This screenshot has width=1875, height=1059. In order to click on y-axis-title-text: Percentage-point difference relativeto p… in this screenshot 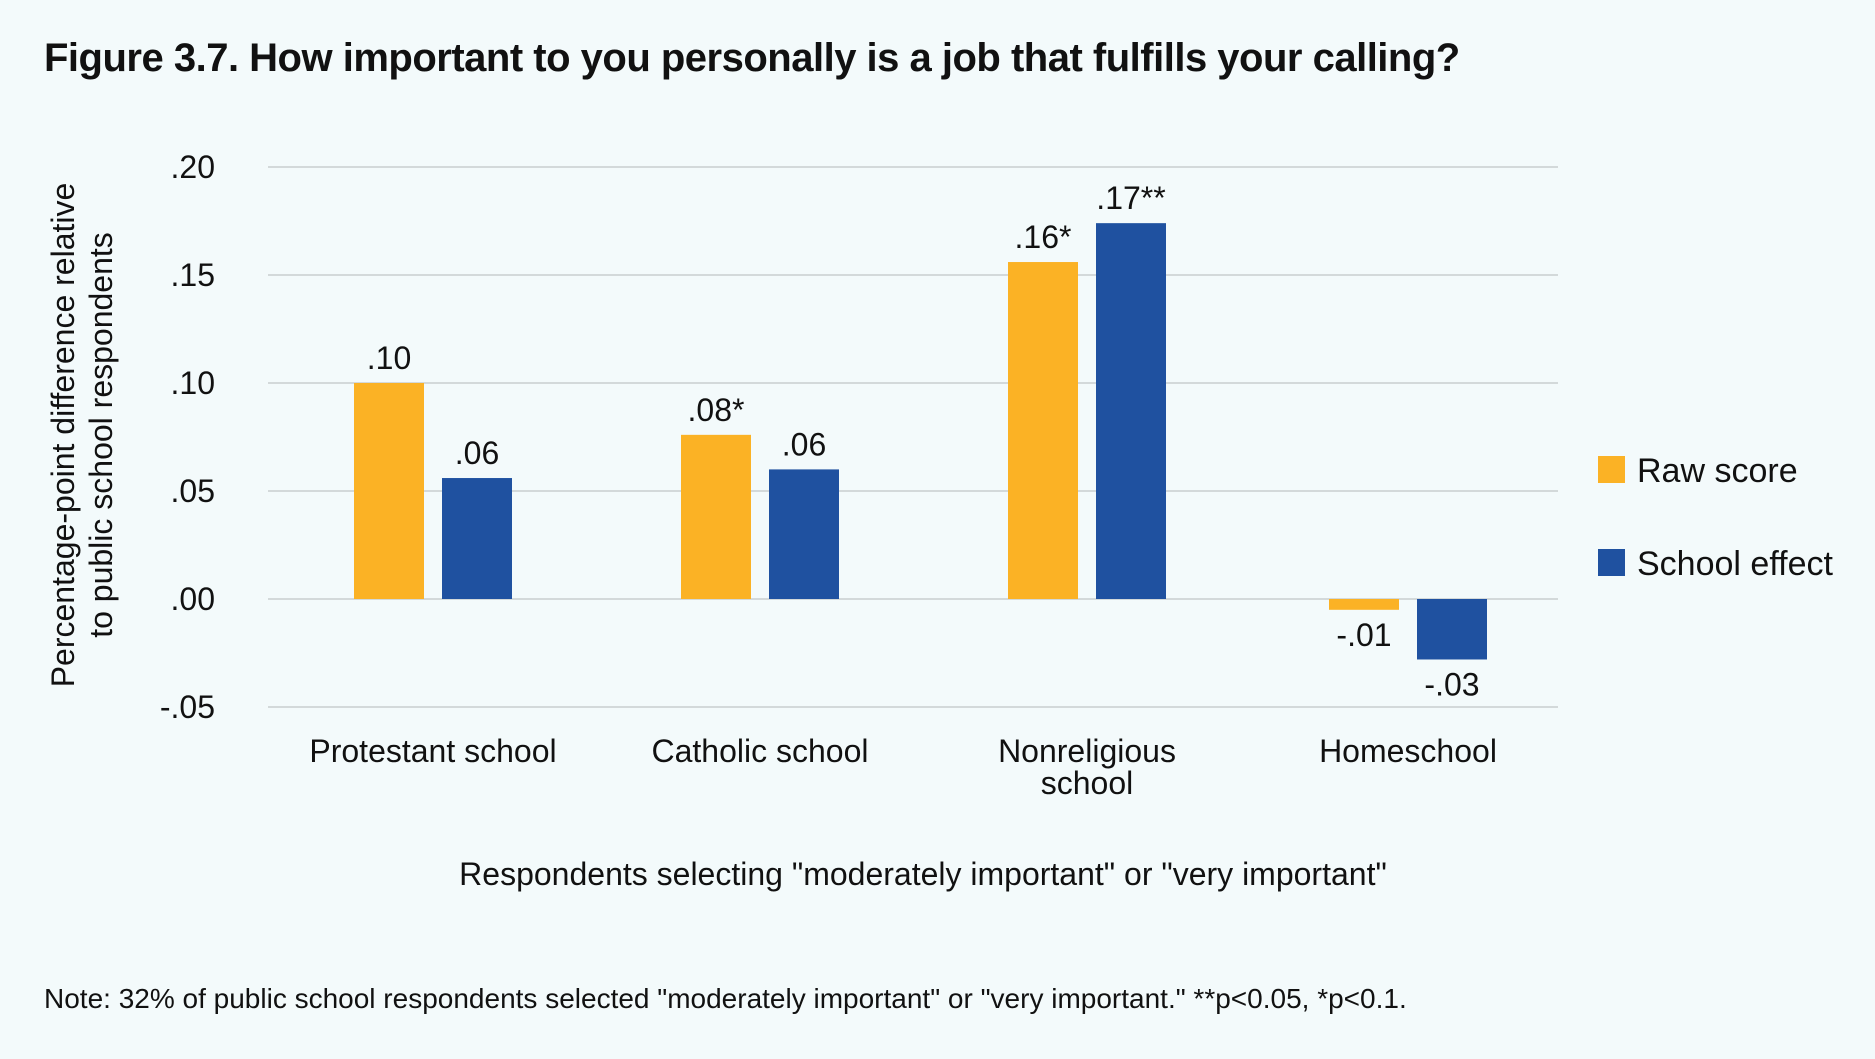, I will do `click(82, 435)`.